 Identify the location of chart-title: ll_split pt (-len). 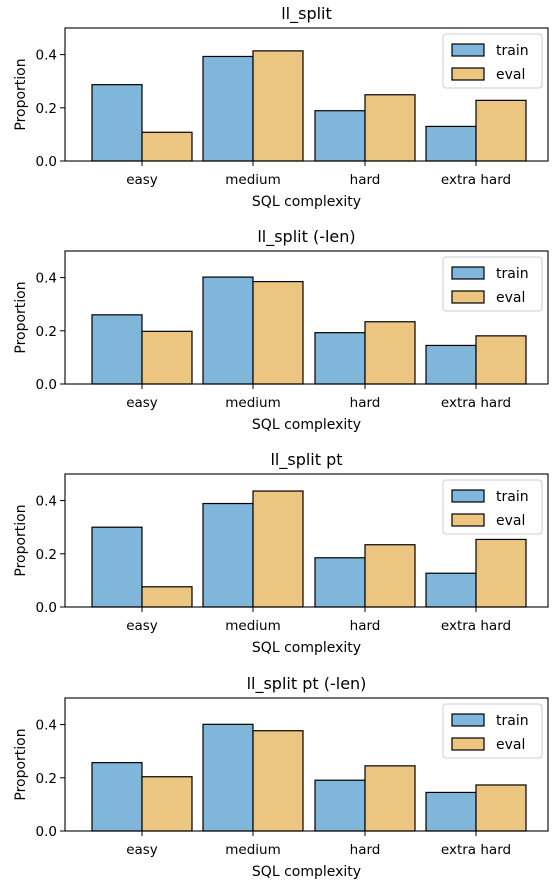
(307, 684).